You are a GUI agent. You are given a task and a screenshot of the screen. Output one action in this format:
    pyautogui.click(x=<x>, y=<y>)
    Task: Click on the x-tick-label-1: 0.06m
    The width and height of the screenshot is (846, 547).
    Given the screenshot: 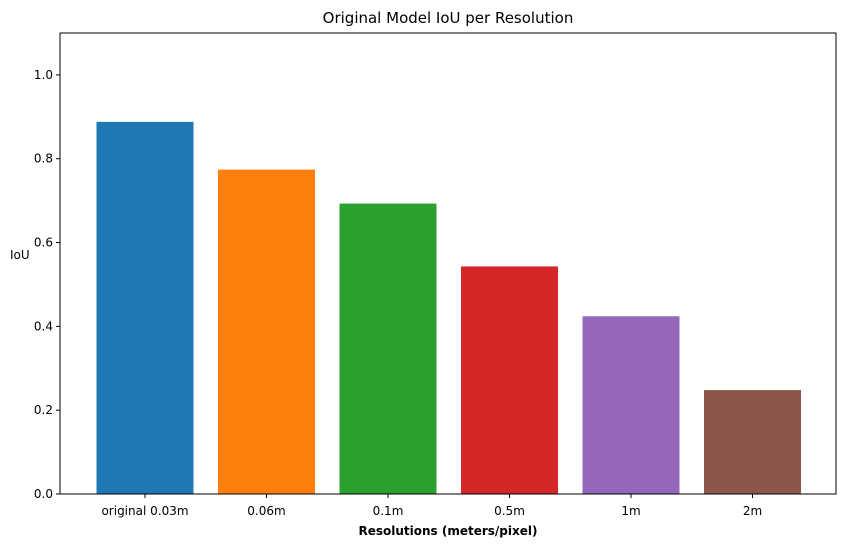 What is the action you would take?
    pyautogui.click(x=266, y=511)
    